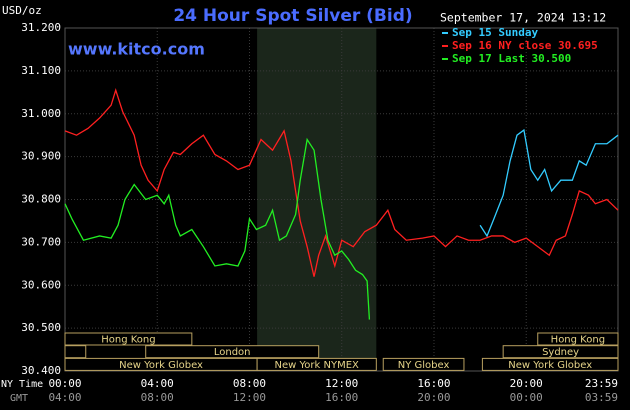 Image resolution: width=630 pixels, height=410 pixels. What do you see at coordinates (64, 397) in the screenshot?
I see `x2-tick-label: 04:00` at bounding box center [64, 397].